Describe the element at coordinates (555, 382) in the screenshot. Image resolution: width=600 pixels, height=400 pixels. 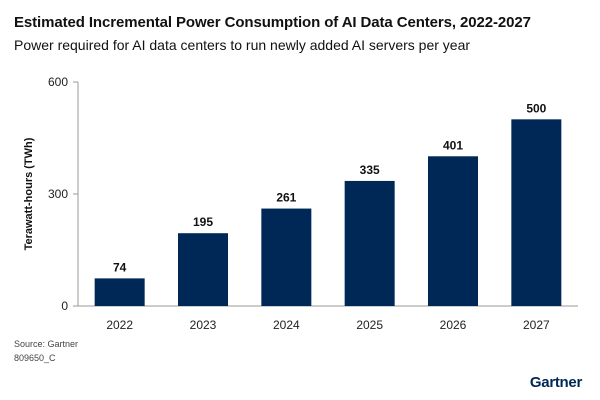
I see `gartner-logo: Gartner` at that location.